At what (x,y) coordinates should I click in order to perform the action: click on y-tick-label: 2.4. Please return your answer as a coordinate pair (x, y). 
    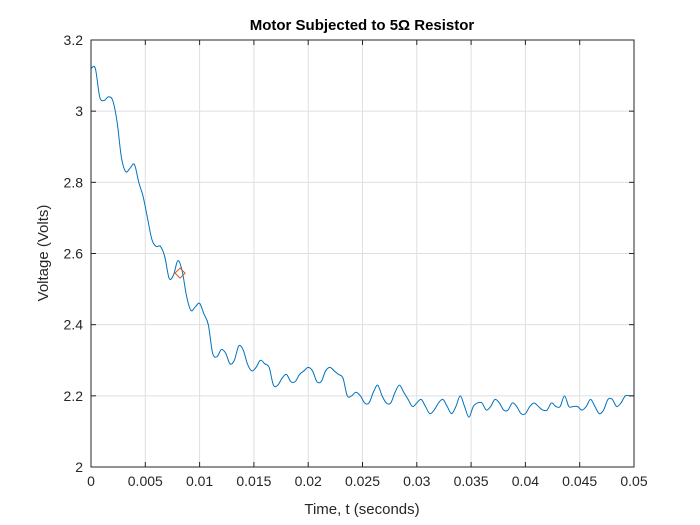
    Looking at the image, I should click on (74, 325).